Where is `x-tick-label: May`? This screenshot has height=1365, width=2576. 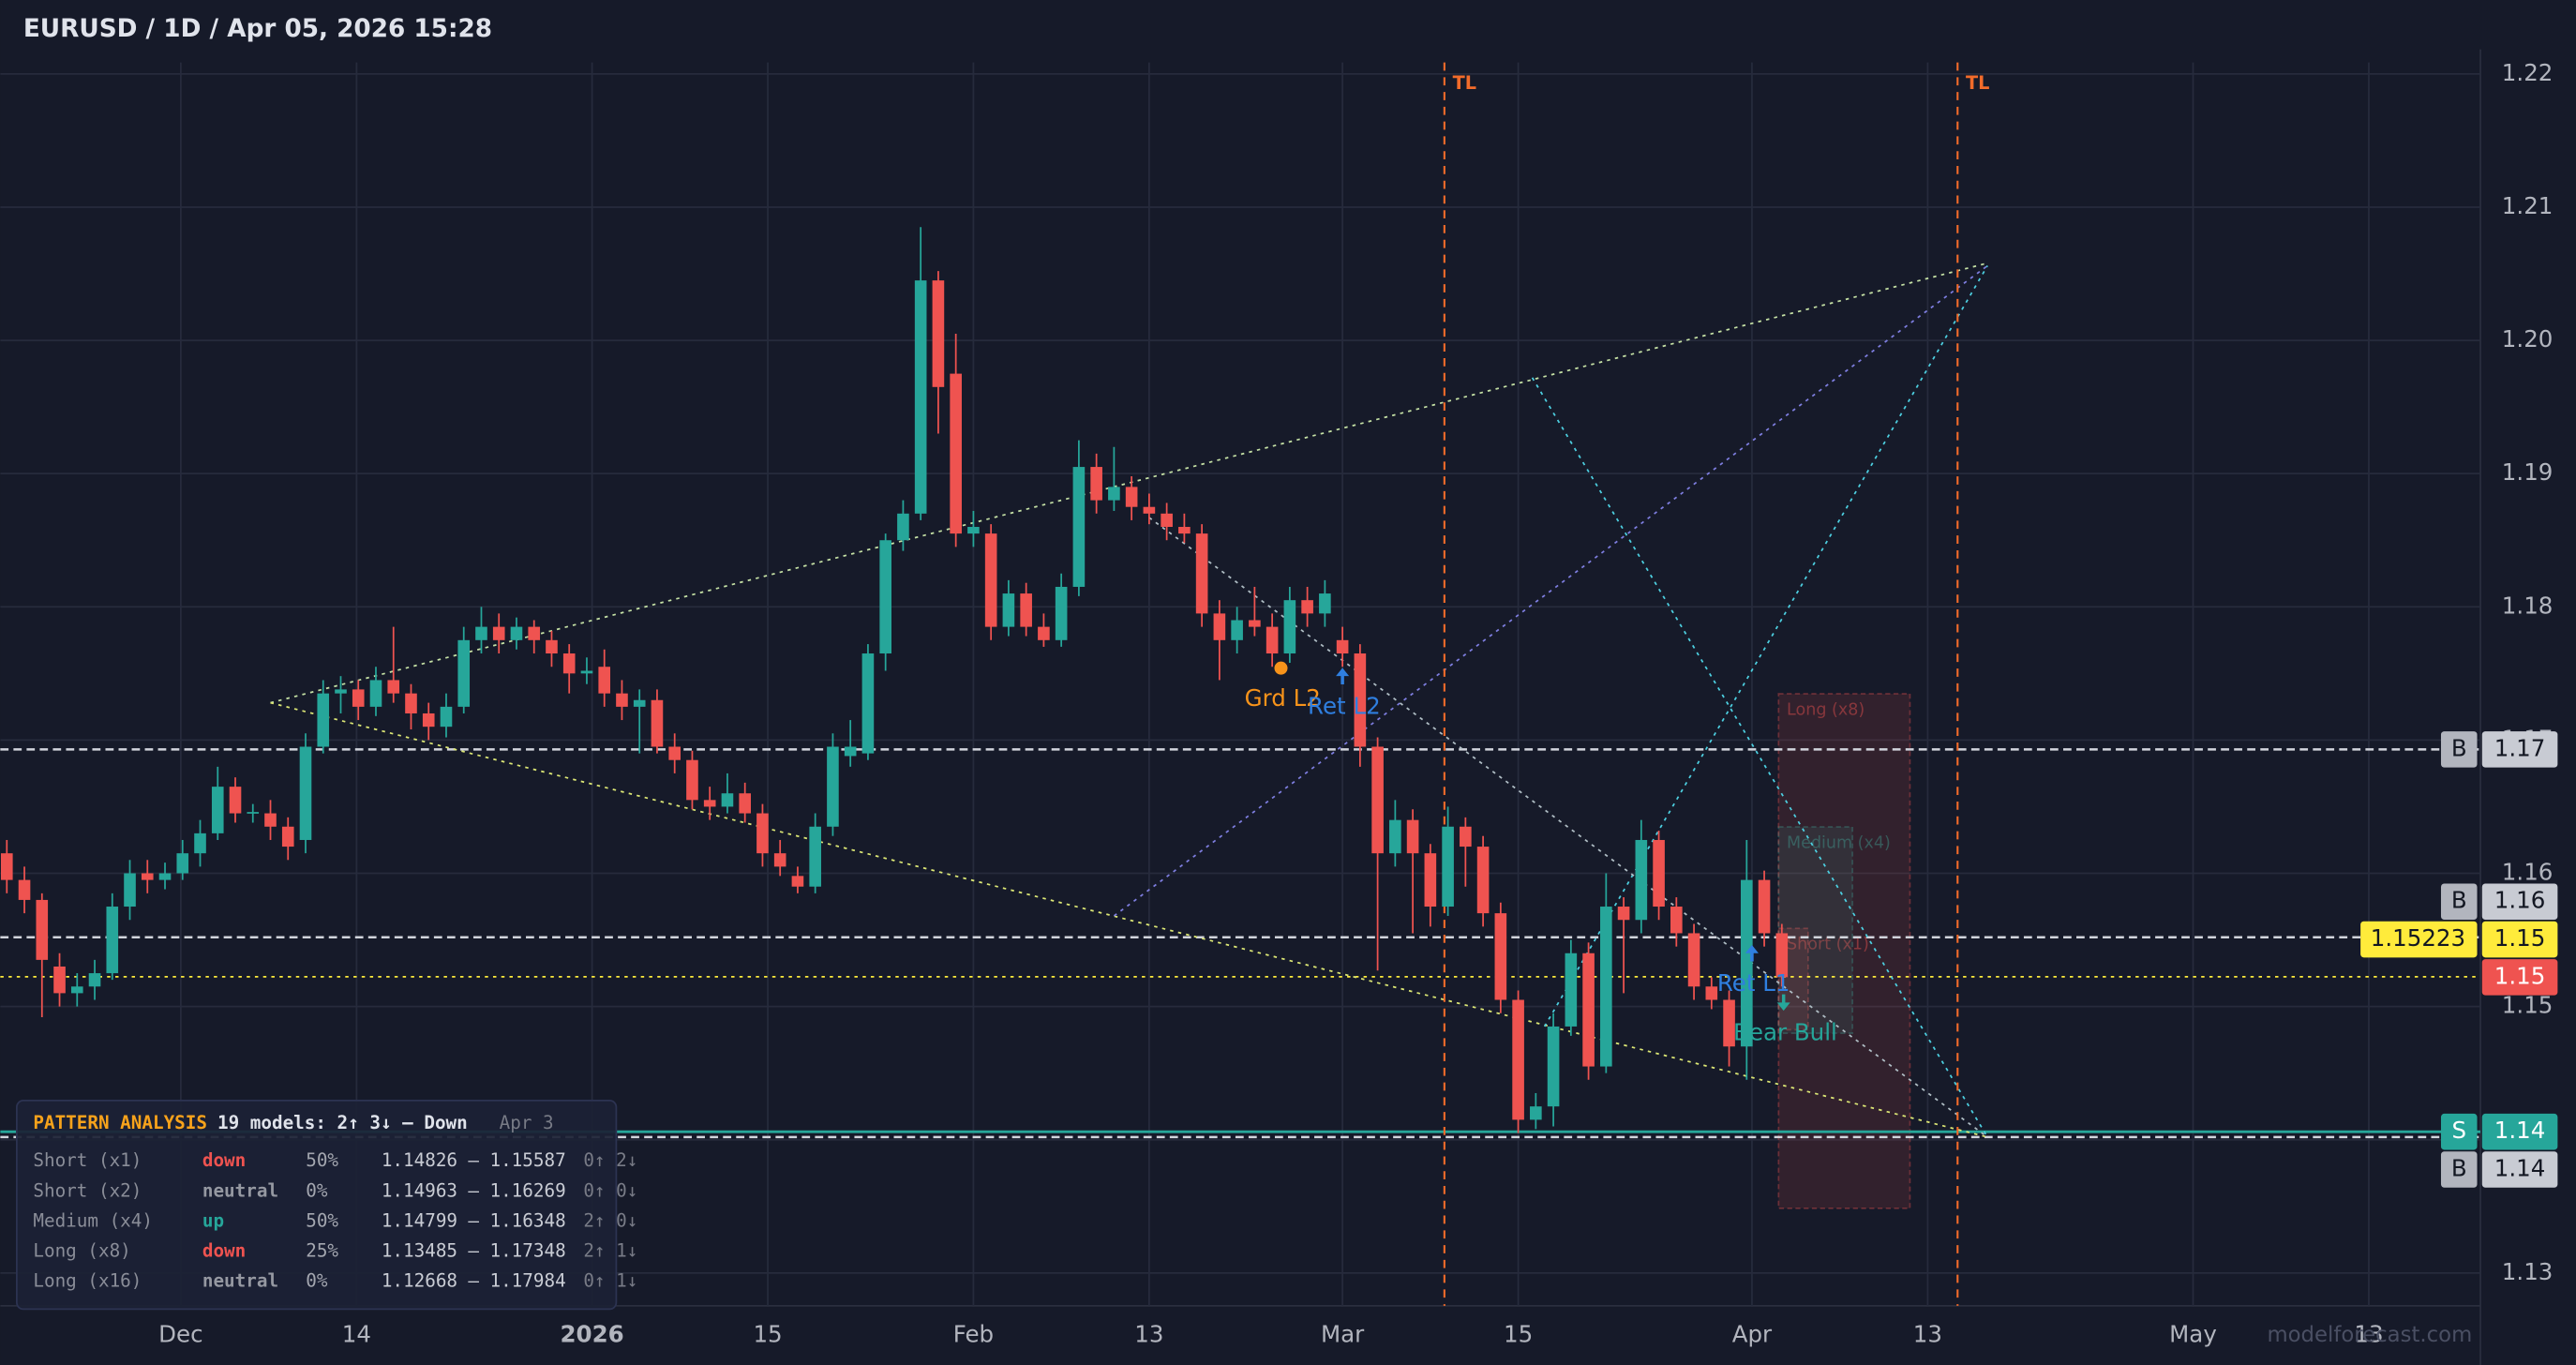
x-tick-label: May is located at coordinates (2193, 1333).